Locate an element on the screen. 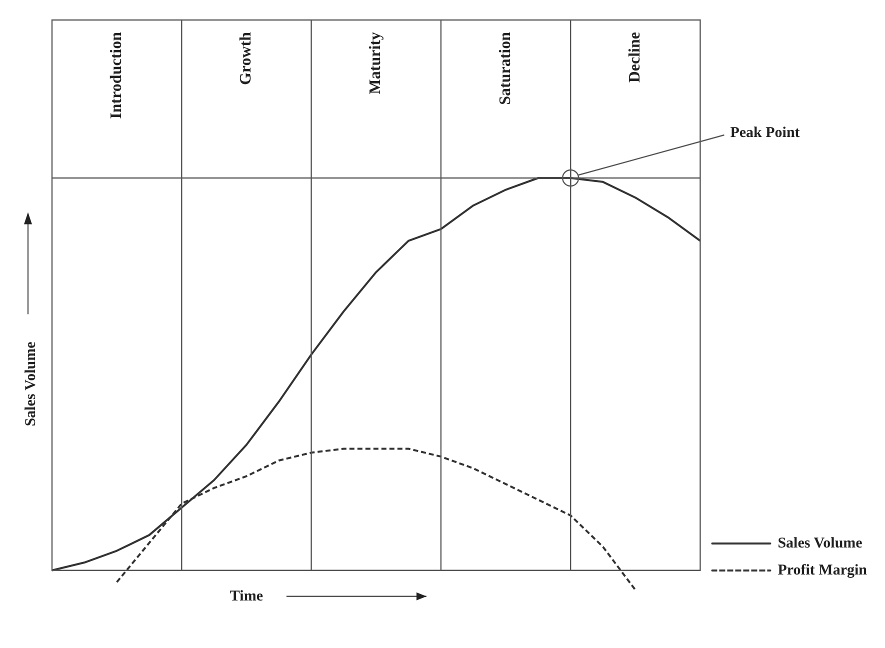  text: Maturity is located at coordinates (375, 63).